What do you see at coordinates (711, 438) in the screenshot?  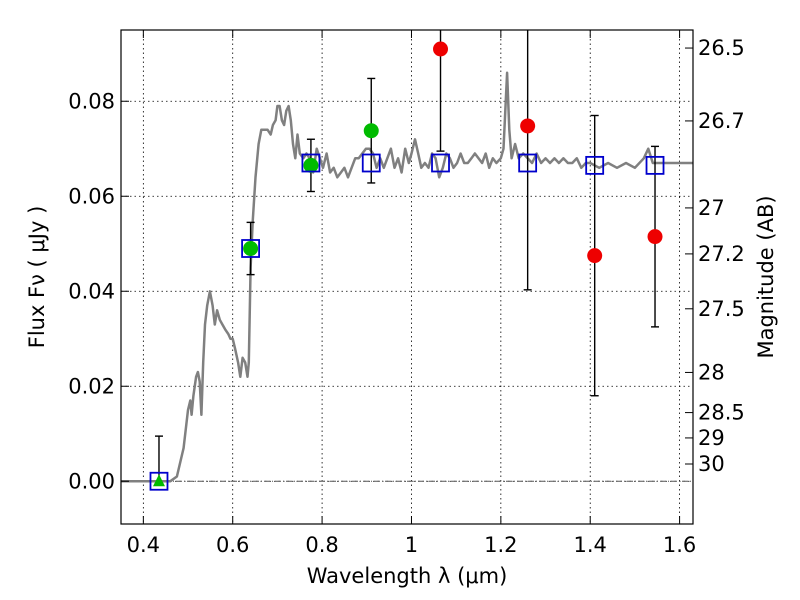 I see `mag-tick-label: 29` at bounding box center [711, 438].